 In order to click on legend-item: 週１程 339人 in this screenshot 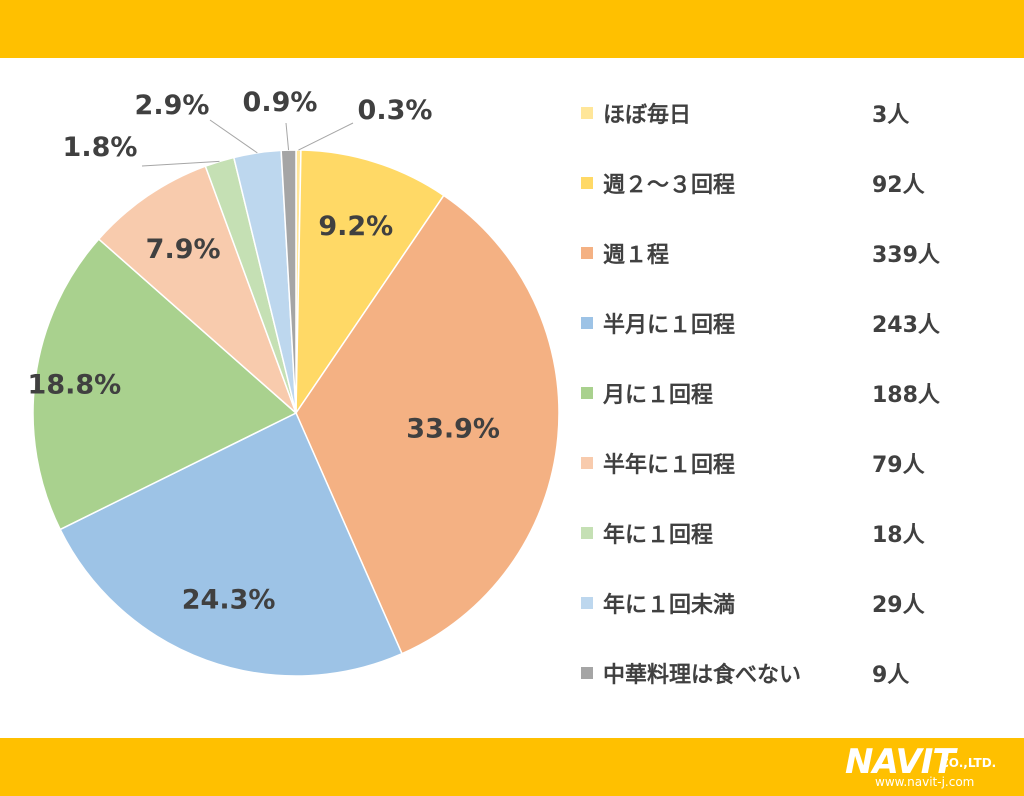, I will do `click(795, 272)`.